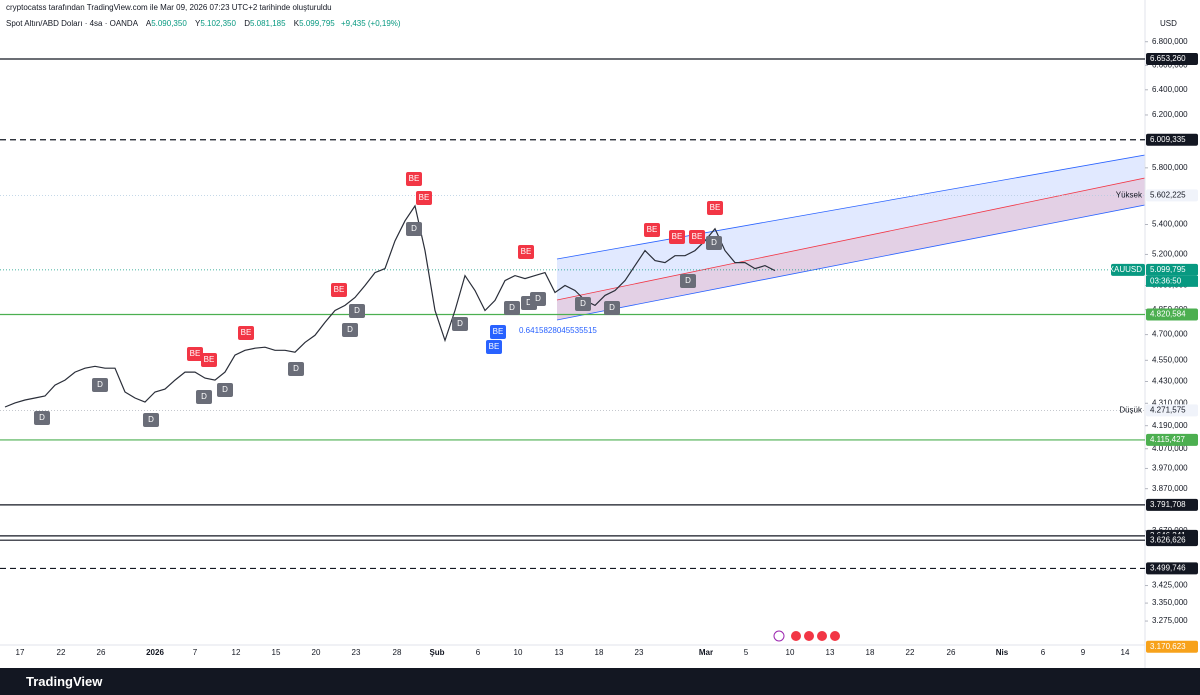 The image size is (1200, 695). I want to click on toolbar-icons, so click(806, 636).